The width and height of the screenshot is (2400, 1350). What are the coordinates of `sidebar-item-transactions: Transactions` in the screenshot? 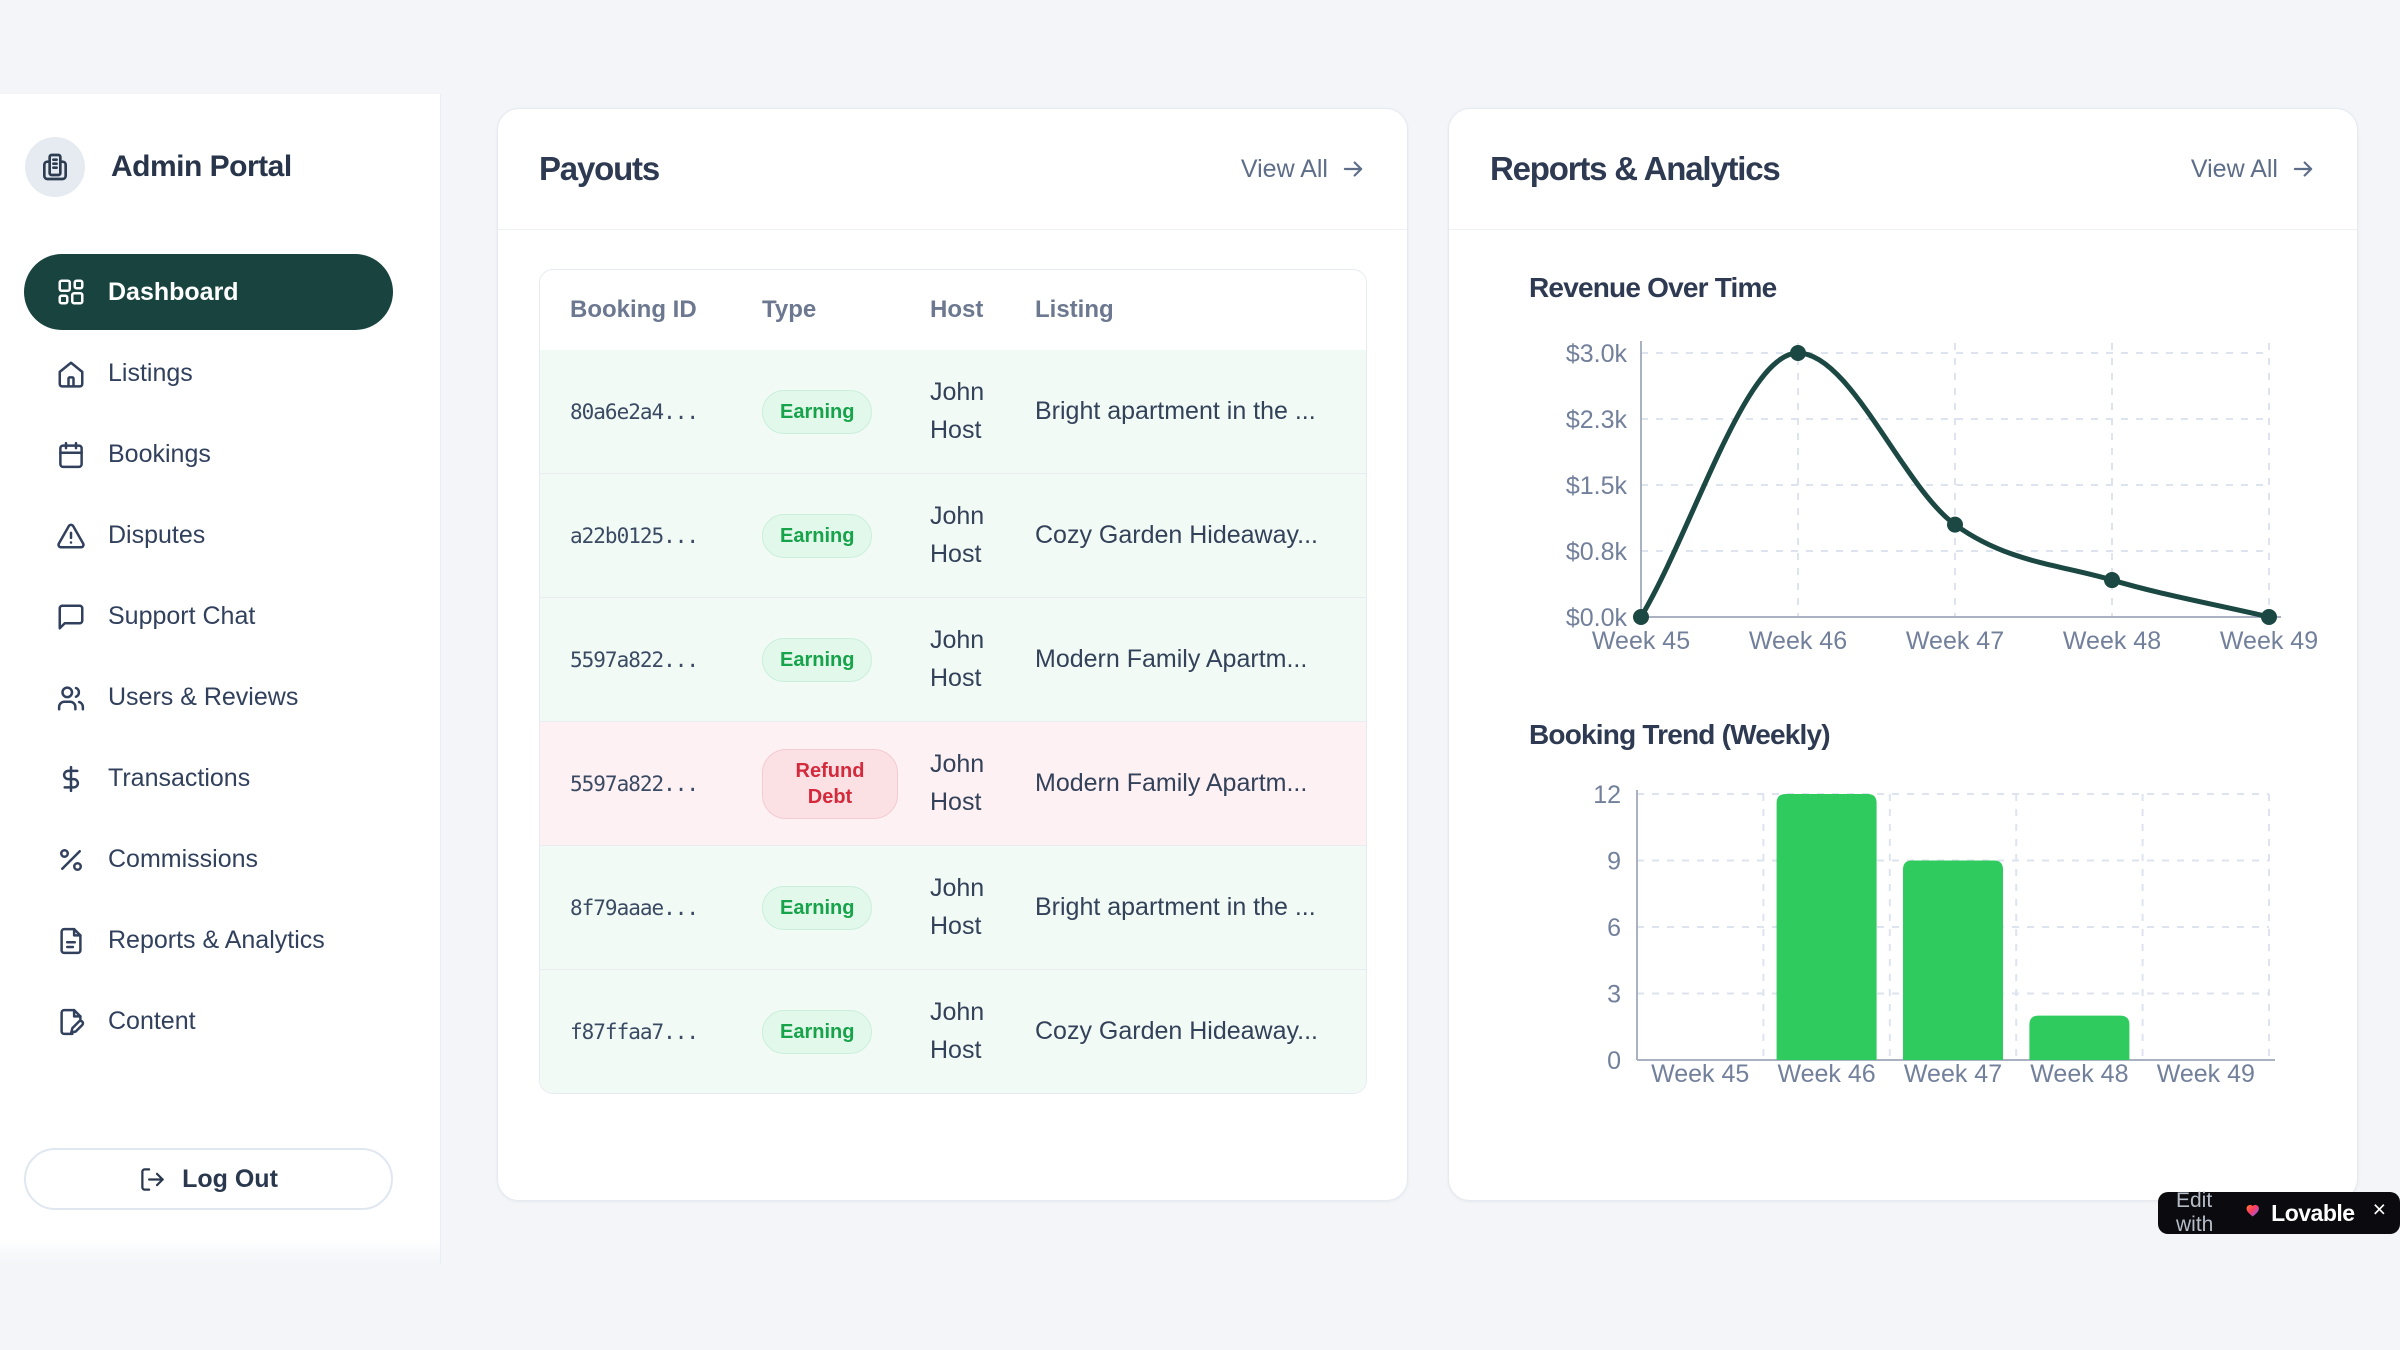 It's located at (220, 778).